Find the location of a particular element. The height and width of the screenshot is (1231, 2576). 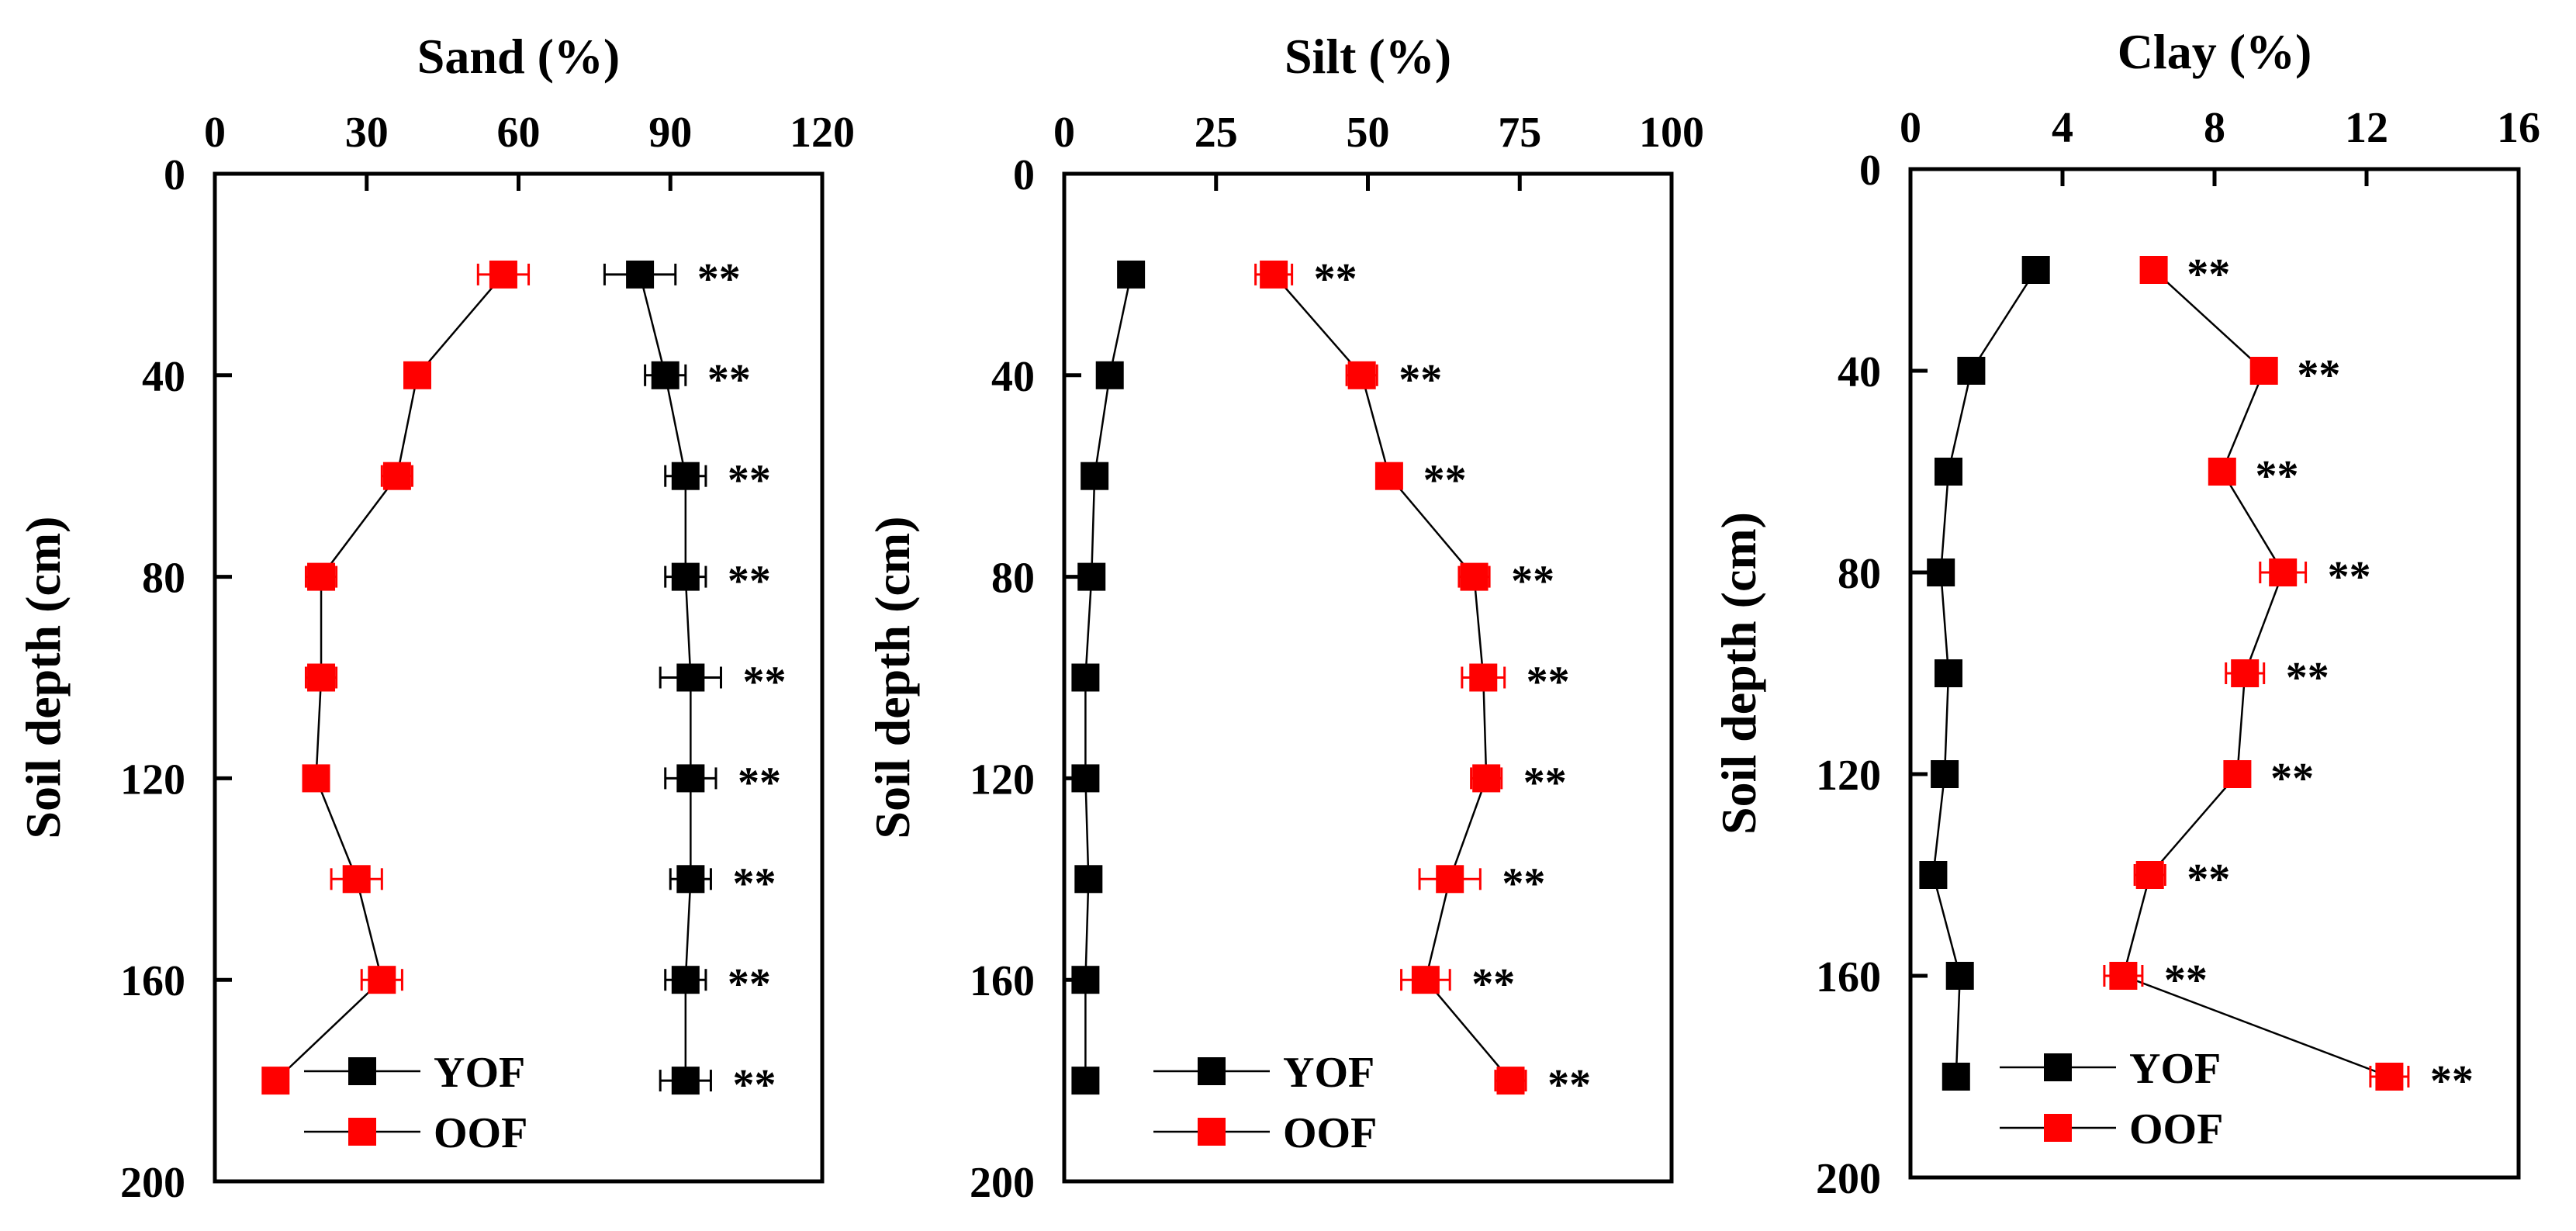

y-tick-label: 200 is located at coordinates (152, 1183).